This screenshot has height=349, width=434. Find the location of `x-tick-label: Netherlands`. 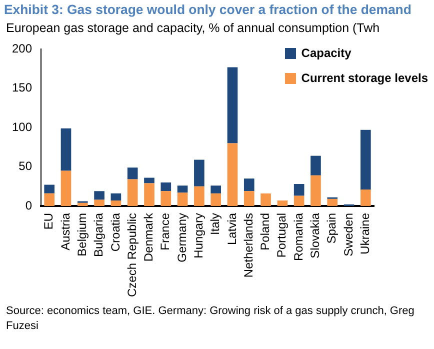

x-tick-label: Netherlands is located at coordinates (248, 245).